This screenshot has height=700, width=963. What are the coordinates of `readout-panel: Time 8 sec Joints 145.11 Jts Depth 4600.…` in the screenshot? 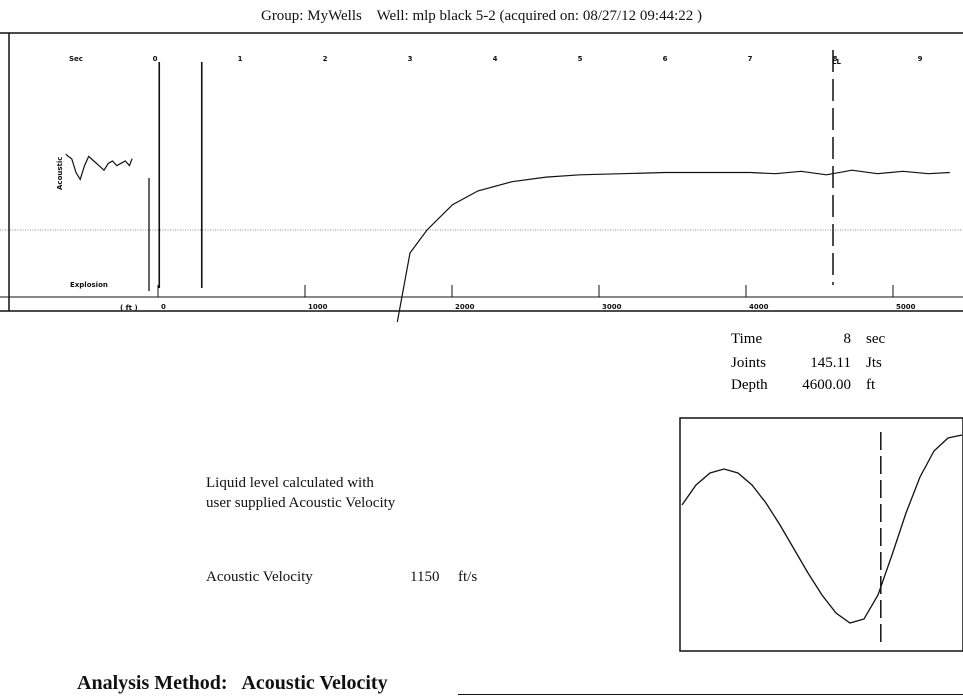 It's located at (808, 362).